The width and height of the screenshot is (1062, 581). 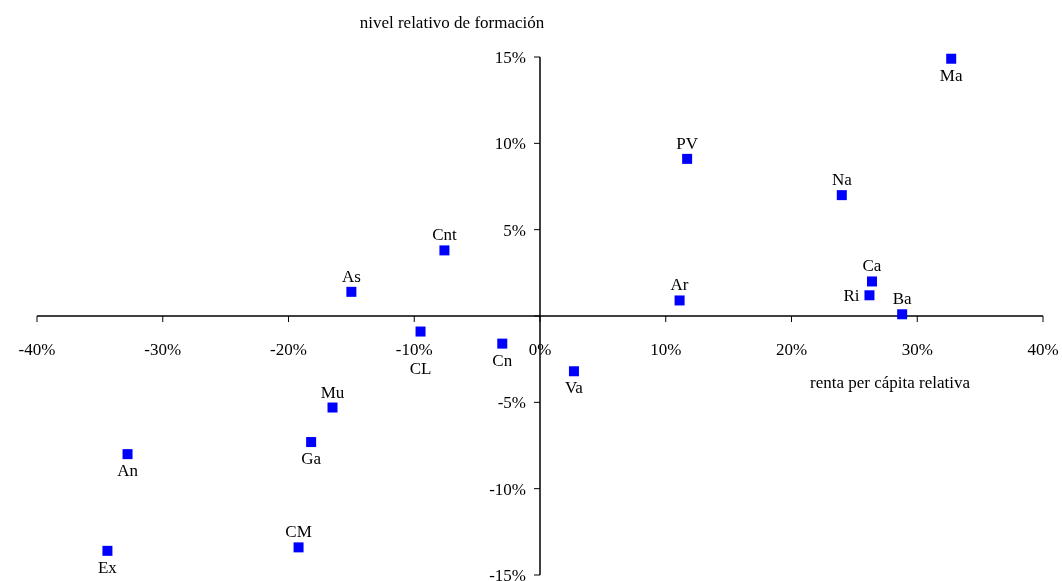 What do you see at coordinates (351, 276) in the screenshot?
I see `data-label: As` at bounding box center [351, 276].